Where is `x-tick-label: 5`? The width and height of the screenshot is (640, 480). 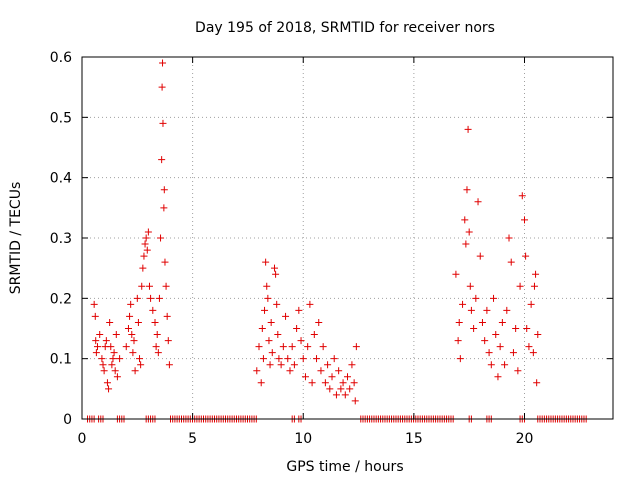
x-tick-label: 5 is located at coordinates (192, 439).